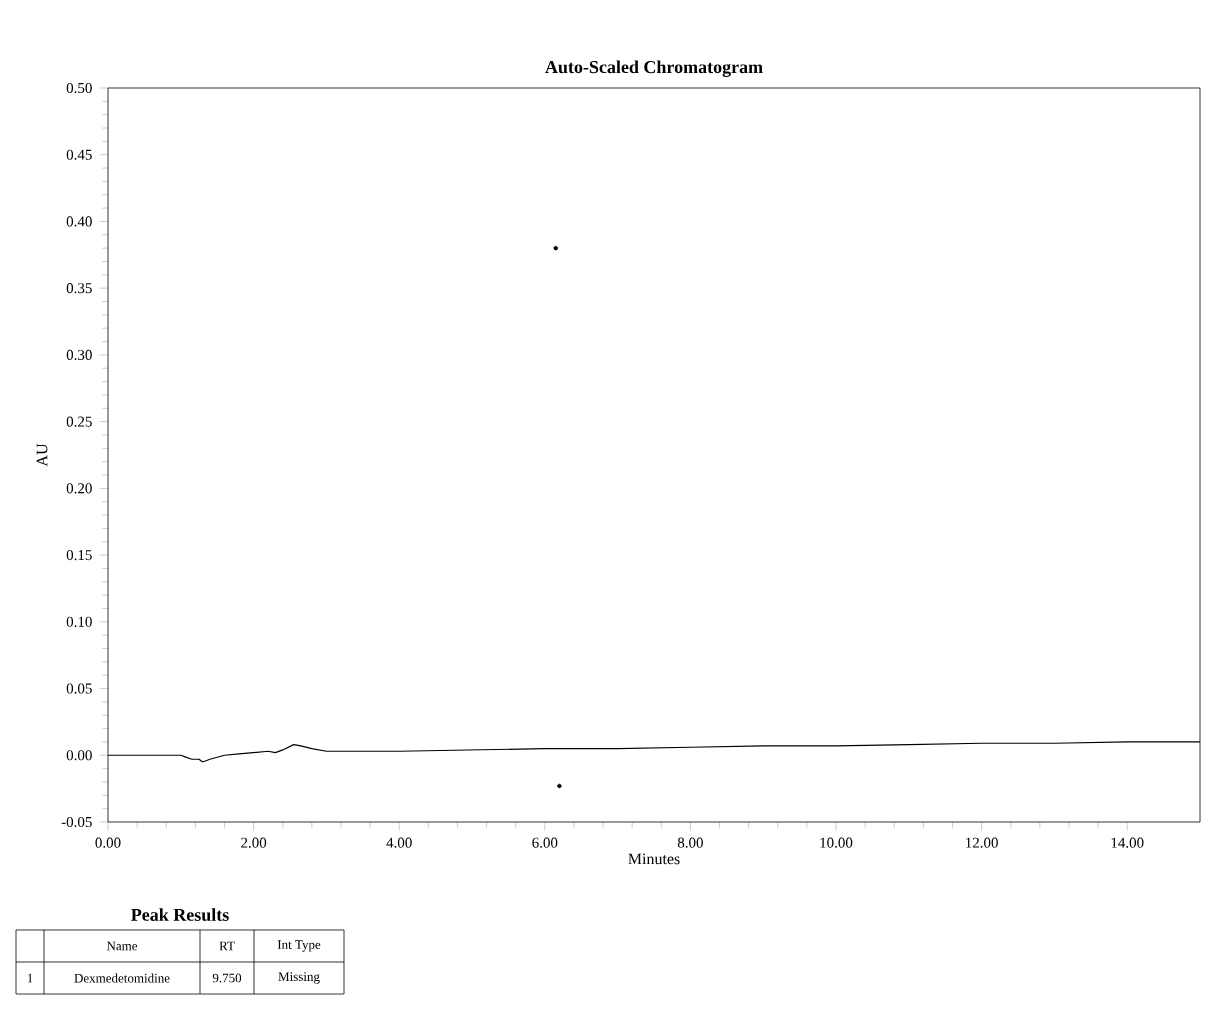 The width and height of the screenshot is (1218, 1028). What do you see at coordinates (180, 914) in the screenshot?
I see `text: Peak Results` at bounding box center [180, 914].